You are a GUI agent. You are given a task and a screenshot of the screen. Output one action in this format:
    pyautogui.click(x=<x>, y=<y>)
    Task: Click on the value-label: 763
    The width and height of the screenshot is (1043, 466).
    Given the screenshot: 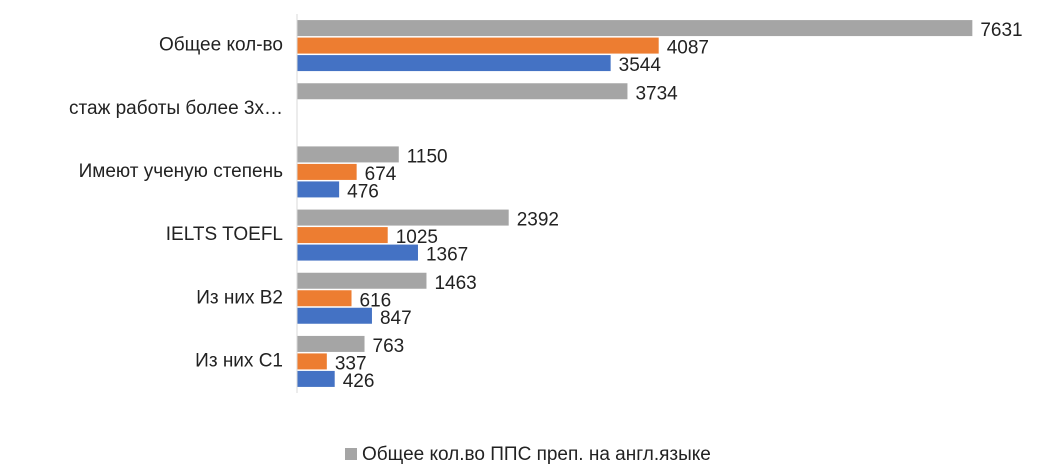 What is the action you would take?
    pyautogui.click(x=389, y=346)
    